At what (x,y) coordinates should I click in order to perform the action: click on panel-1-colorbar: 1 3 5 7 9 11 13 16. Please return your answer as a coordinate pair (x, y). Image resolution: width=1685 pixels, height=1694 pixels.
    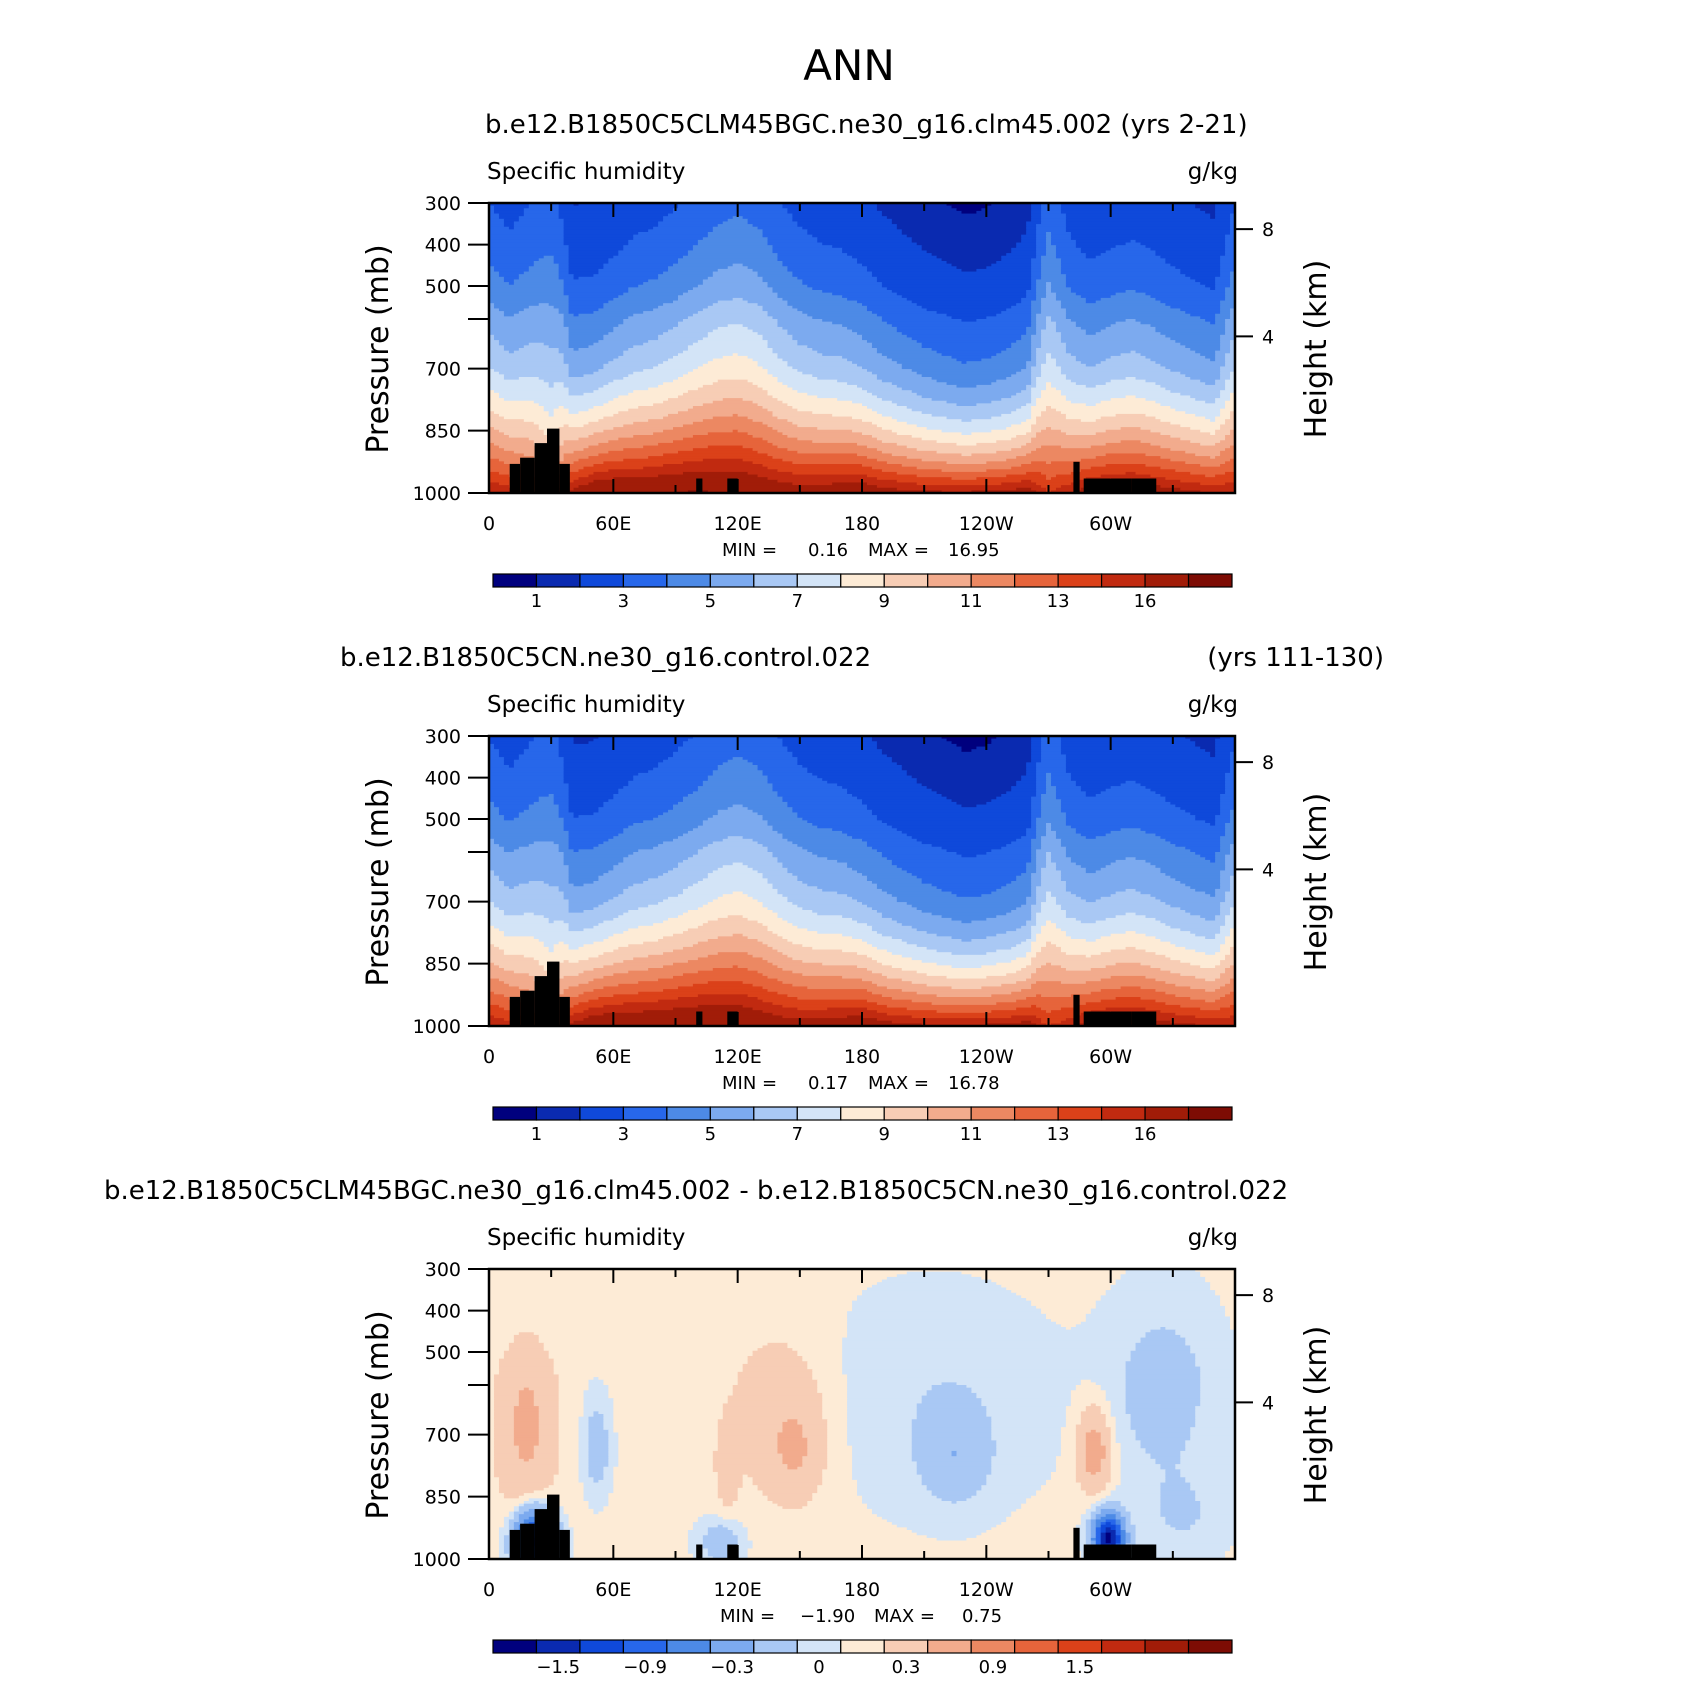
    Looking at the image, I should click on (862, 592).